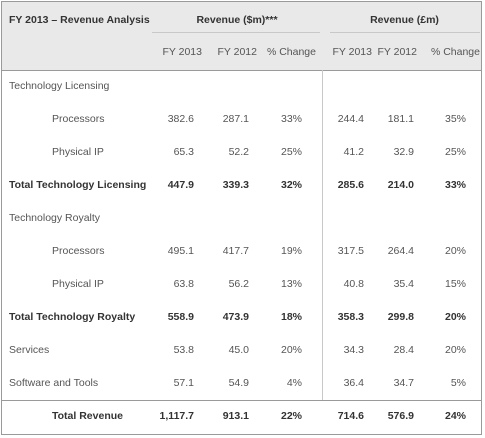  I want to click on cell: 339.3, so click(235, 185).